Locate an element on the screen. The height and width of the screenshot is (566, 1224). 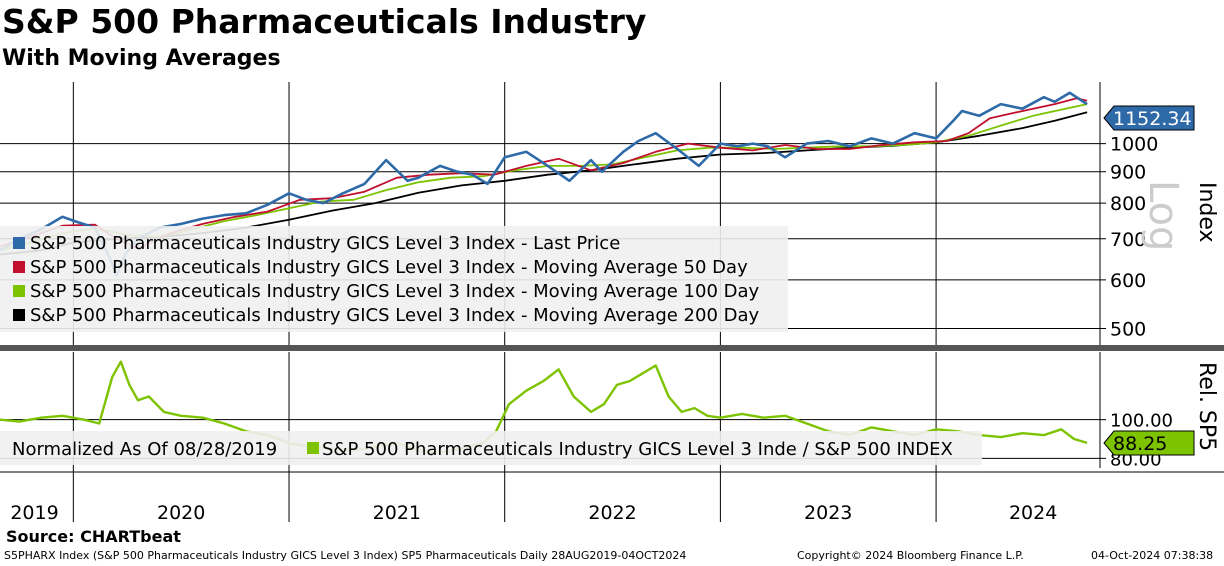
y-tick-label: 700 is located at coordinates (1128, 240).